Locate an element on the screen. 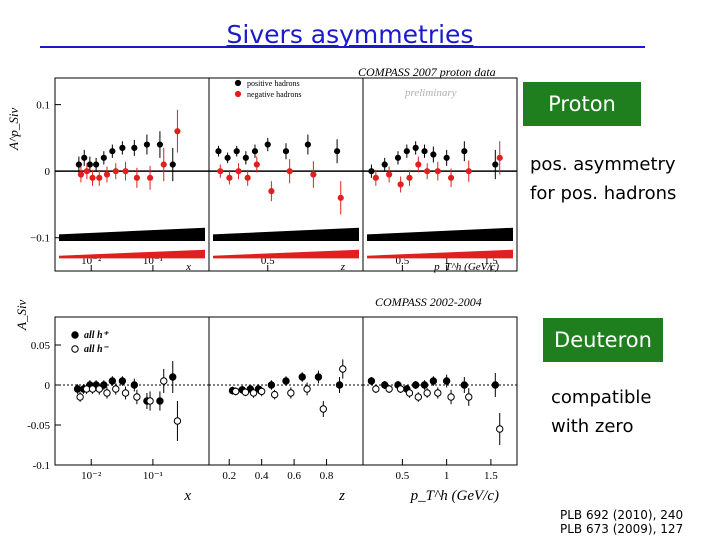 This screenshot has width=720, height=540. legend-label: all h⁺ is located at coordinates (97, 335).